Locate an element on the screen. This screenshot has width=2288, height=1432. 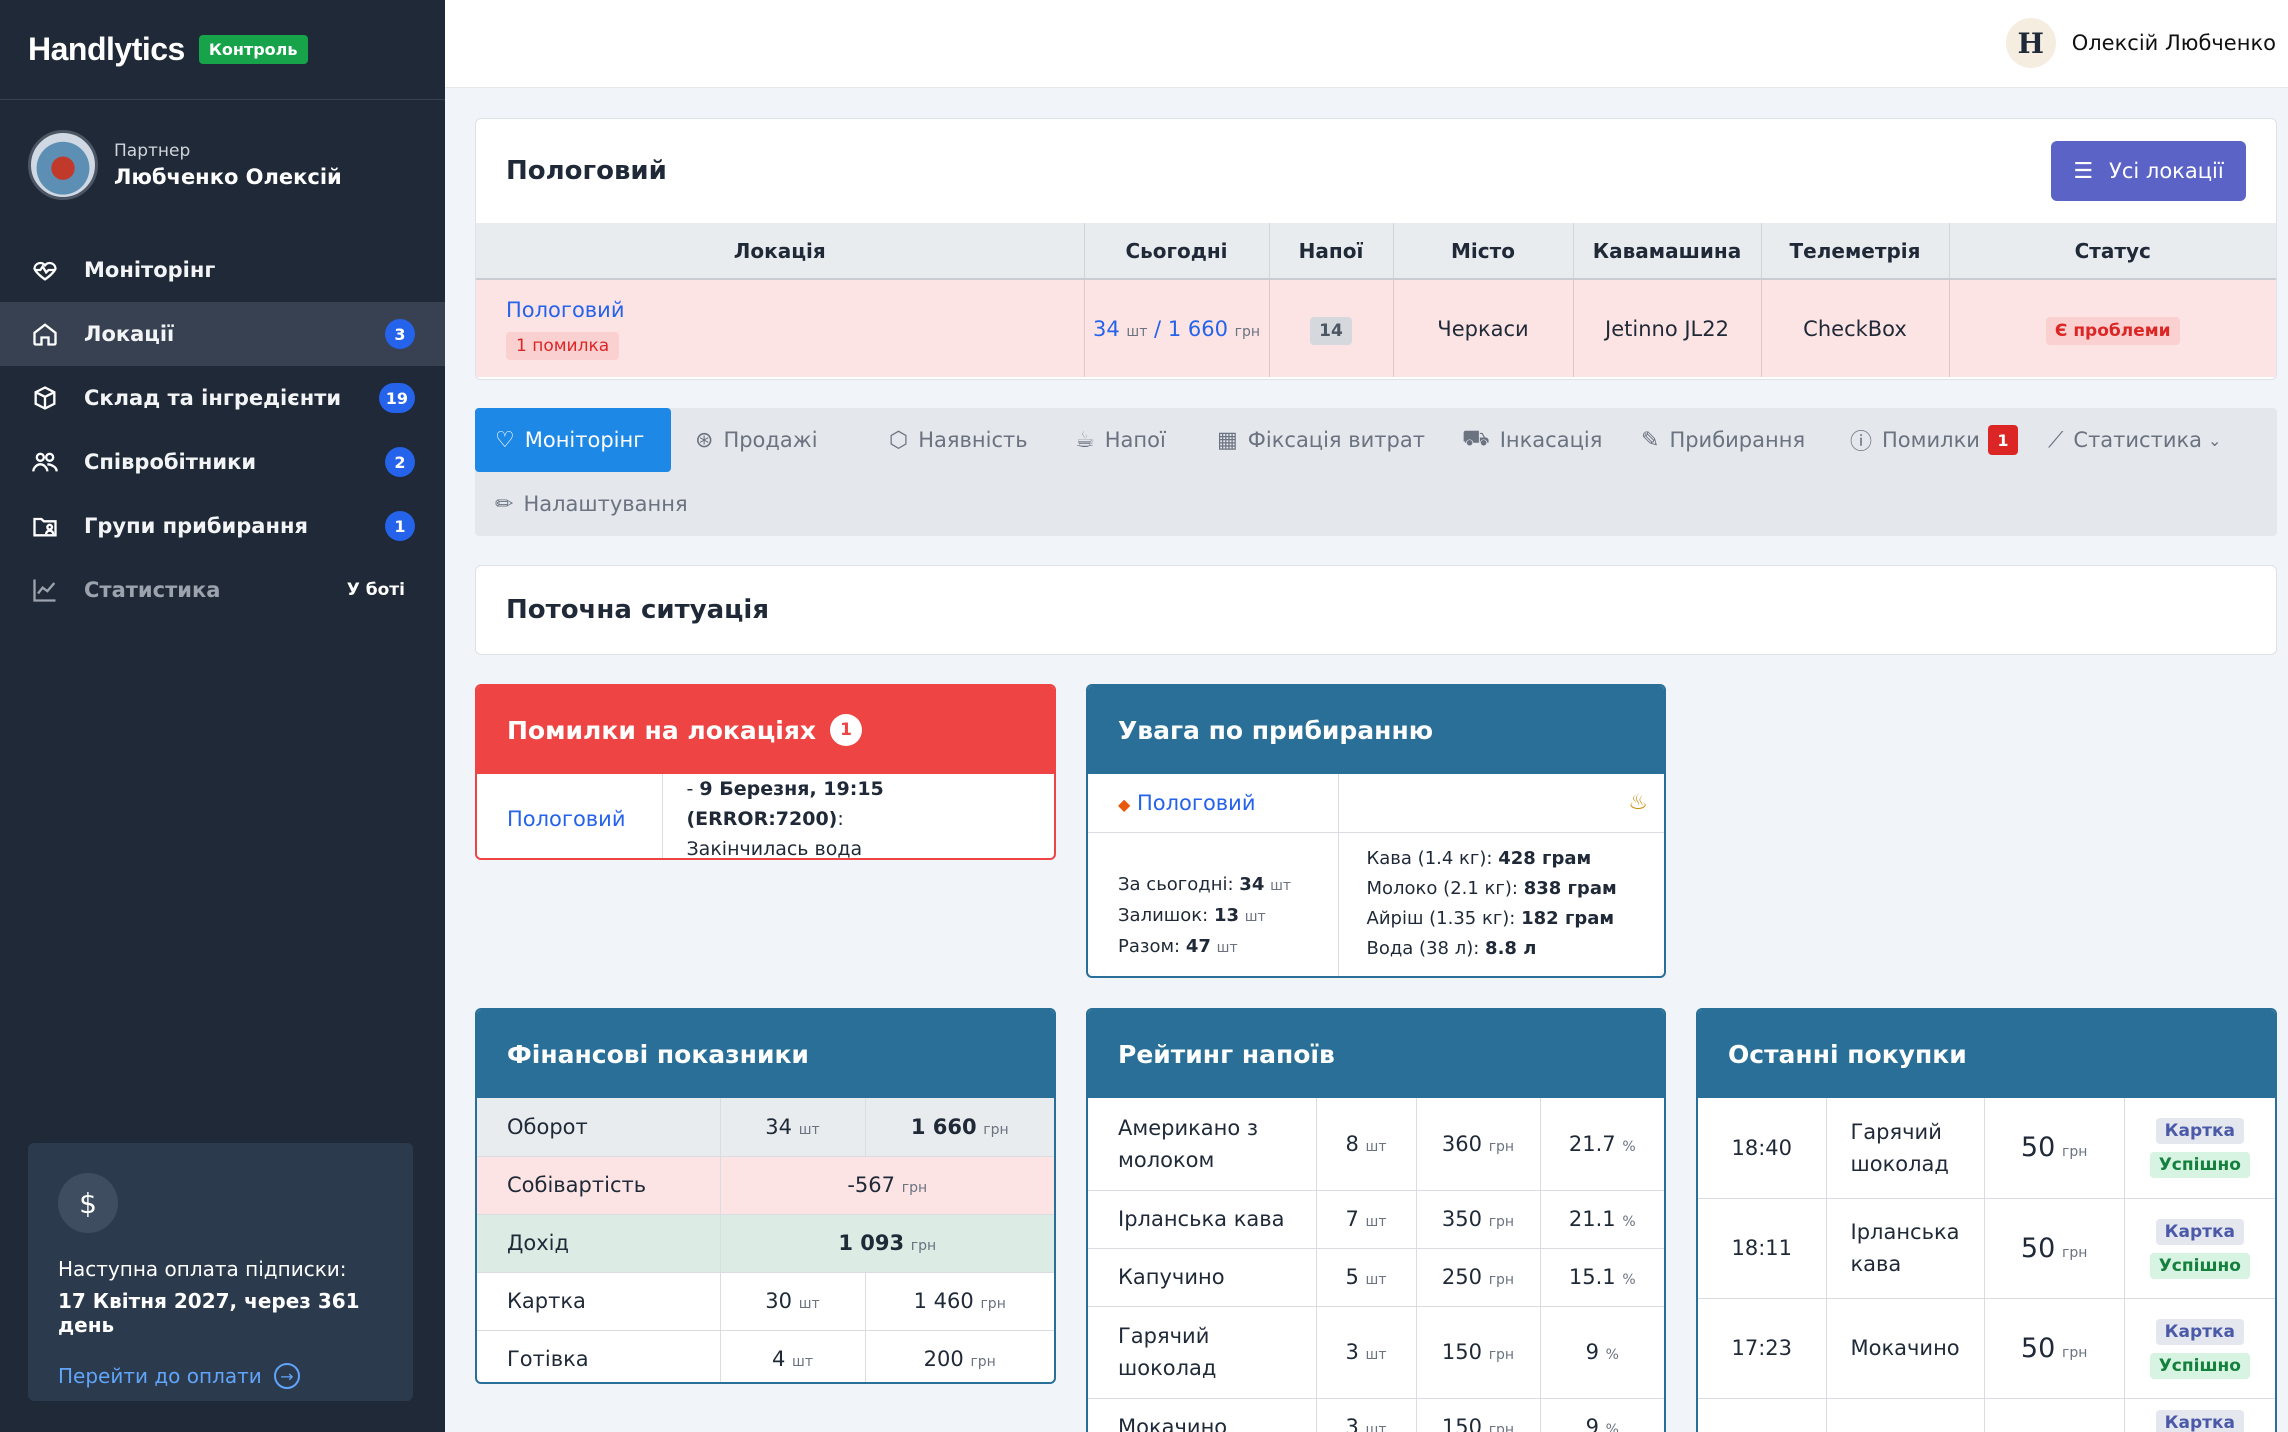
sidebar-item-locations: Локації 3 is located at coordinates (222, 334).